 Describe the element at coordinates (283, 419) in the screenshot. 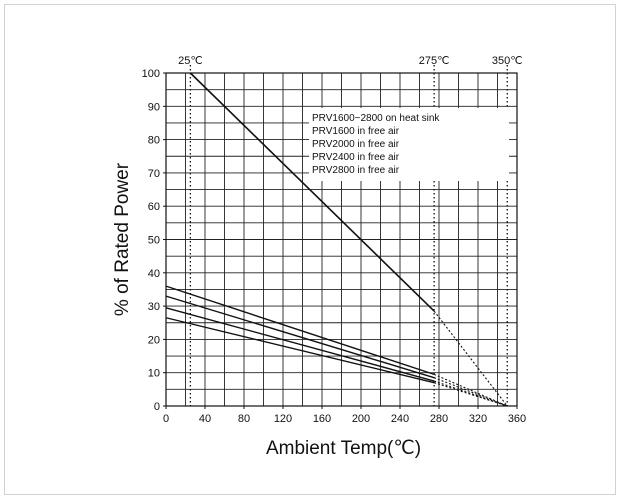

I see `x-tick-label: 120` at that location.